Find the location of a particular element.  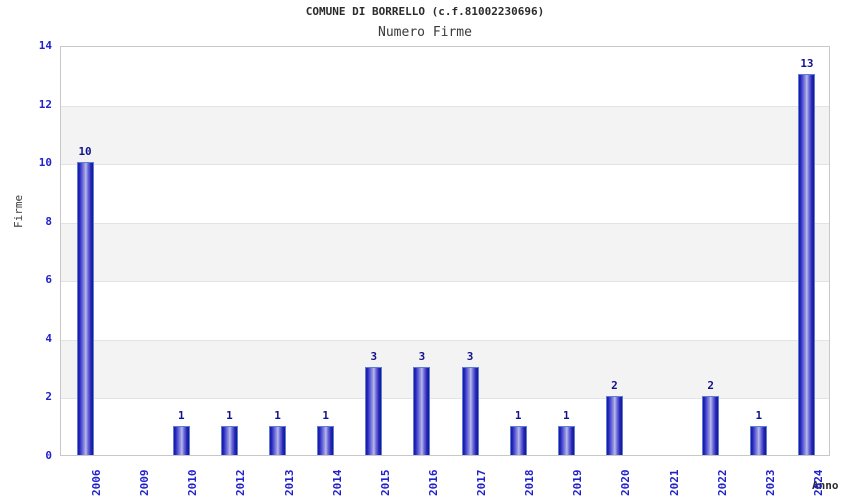

x-tick-label: 2018 is located at coordinates (530, 483).